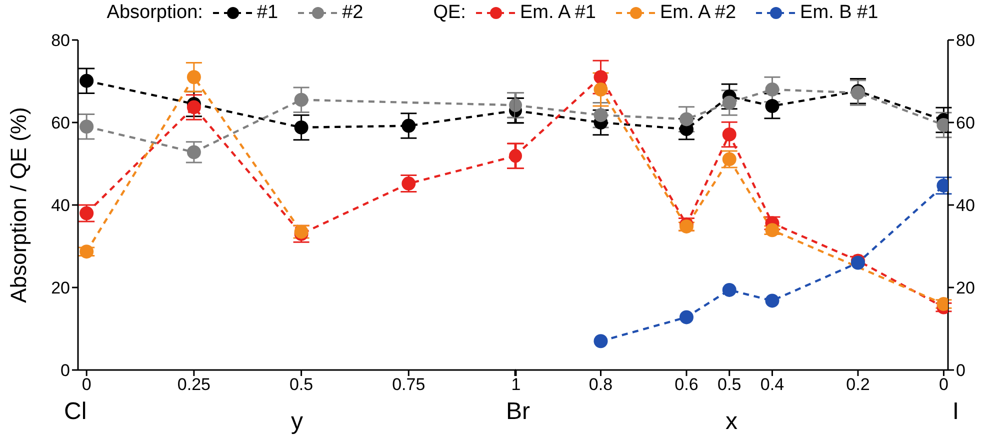 This screenshot has height=435, width=995. Describe the element at coordinates (858, 384) in the screenshot. I see `x-tick-label: 0.2` at that location.